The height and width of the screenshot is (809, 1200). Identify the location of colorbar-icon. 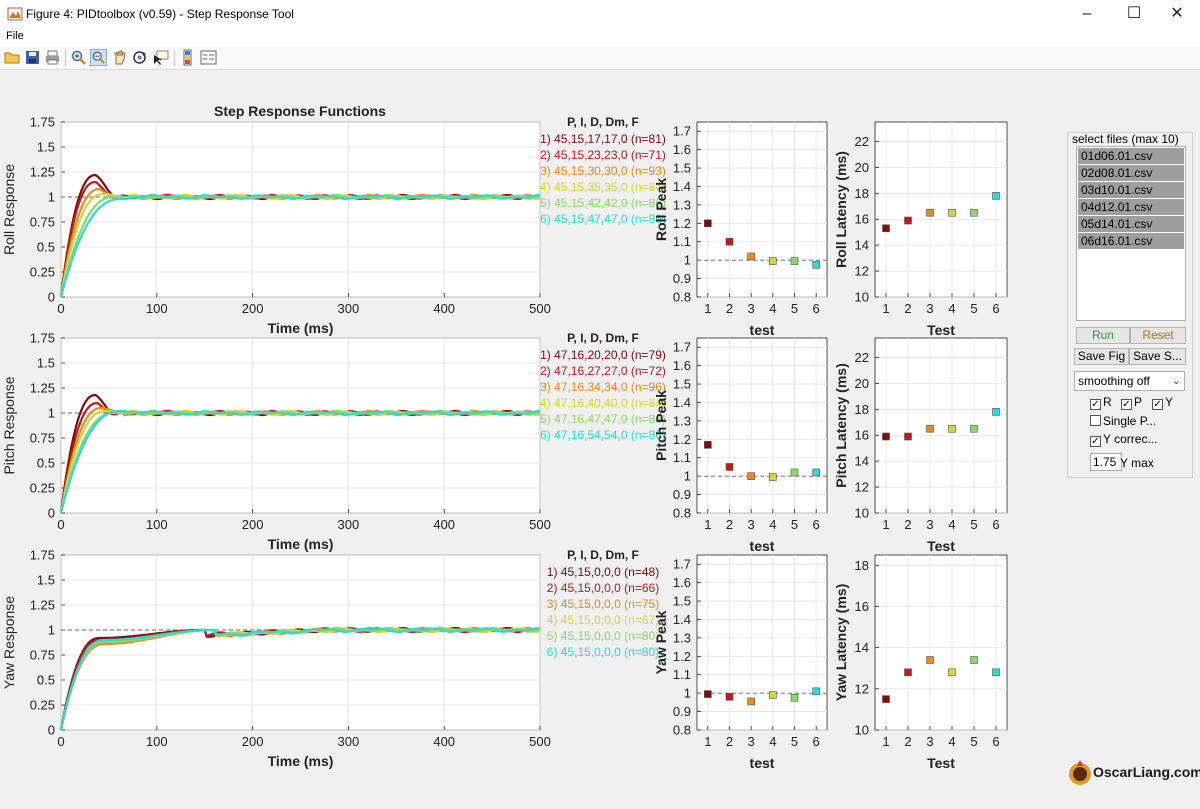
(187, 57).